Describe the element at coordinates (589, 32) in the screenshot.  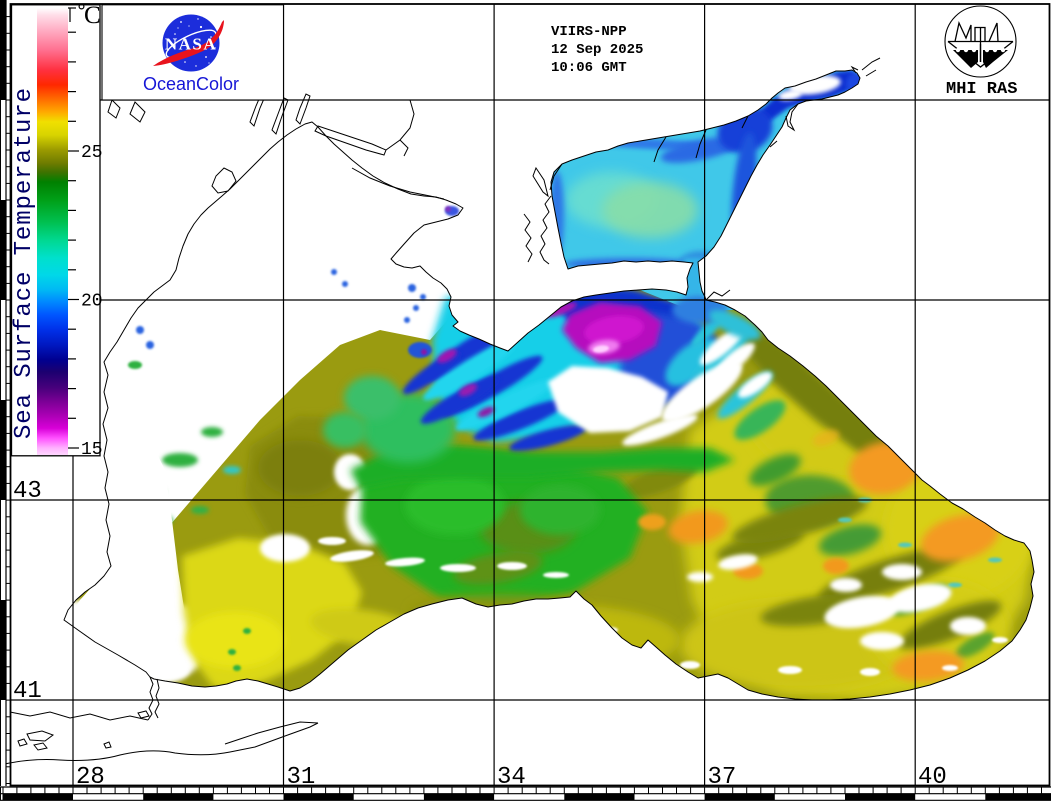
I see `svg-text: VIIRS-NPP` at that location.